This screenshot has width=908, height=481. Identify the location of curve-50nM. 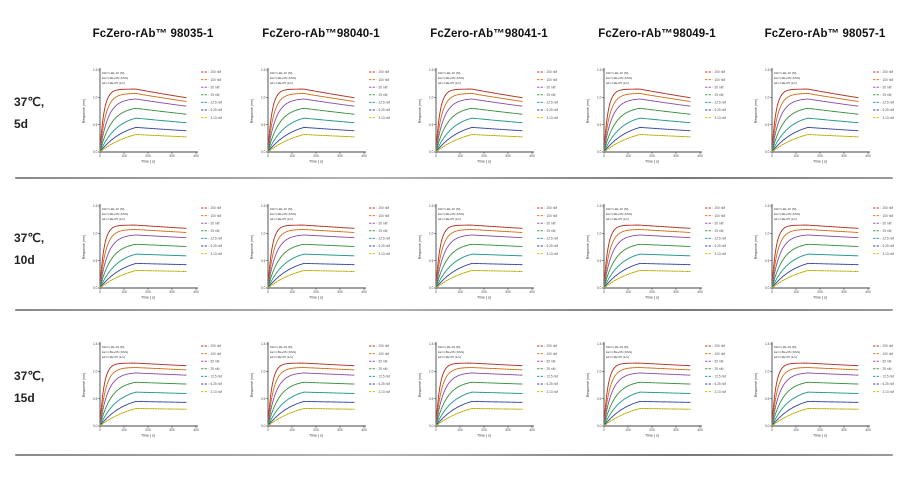
(479, 261).